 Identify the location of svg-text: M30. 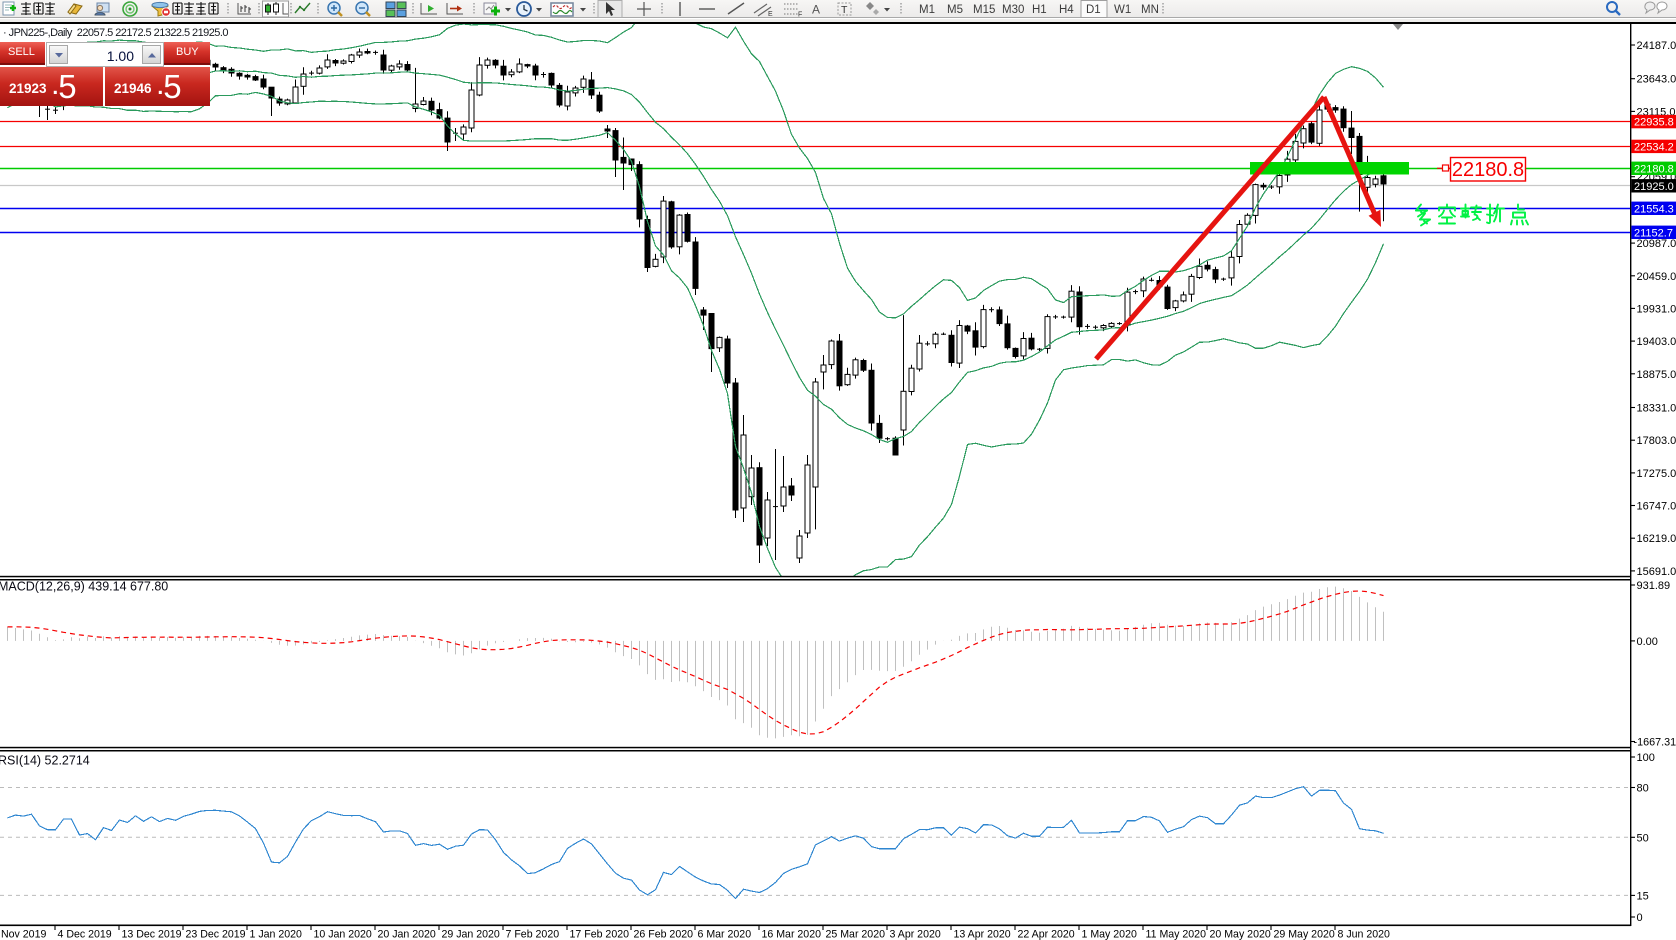
(1013, 10).